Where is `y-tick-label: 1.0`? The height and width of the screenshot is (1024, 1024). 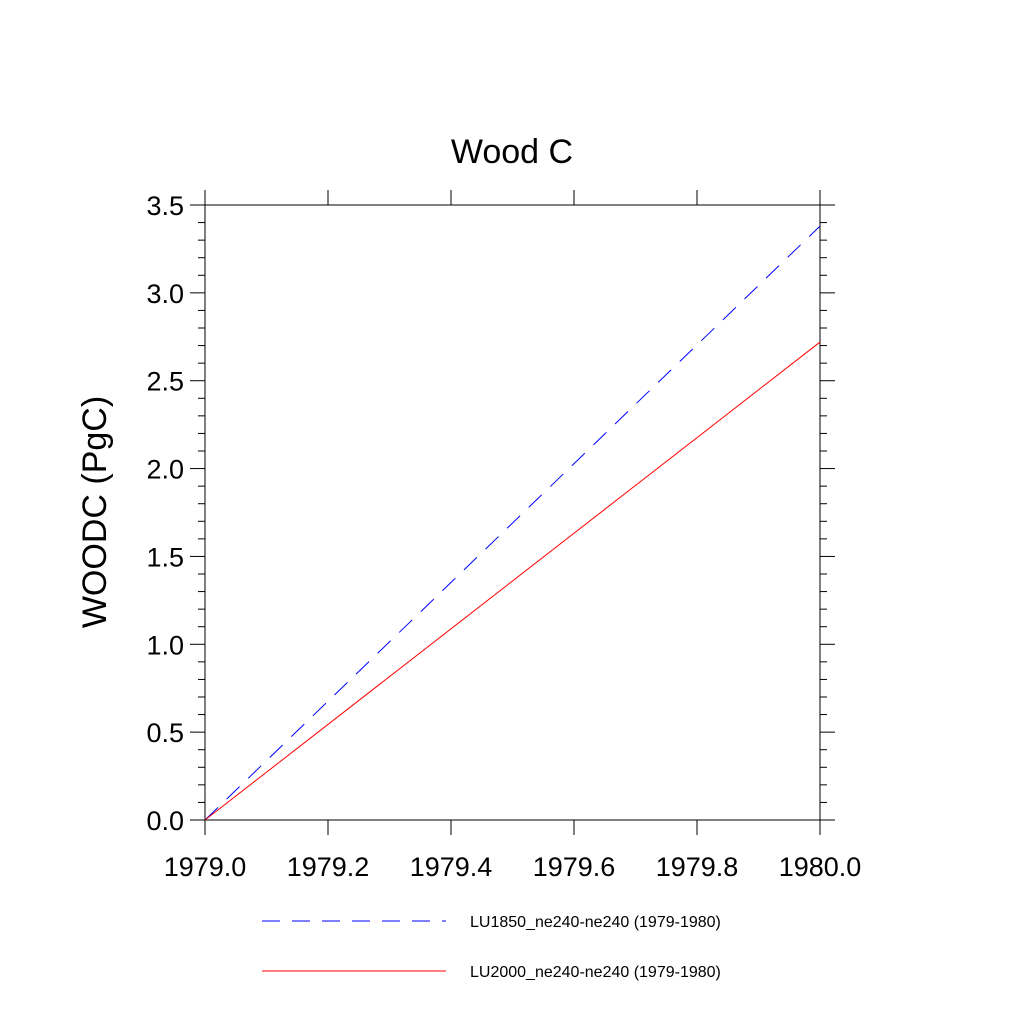
y-tick-label: 1.0 is located at coordinates (165, 645).